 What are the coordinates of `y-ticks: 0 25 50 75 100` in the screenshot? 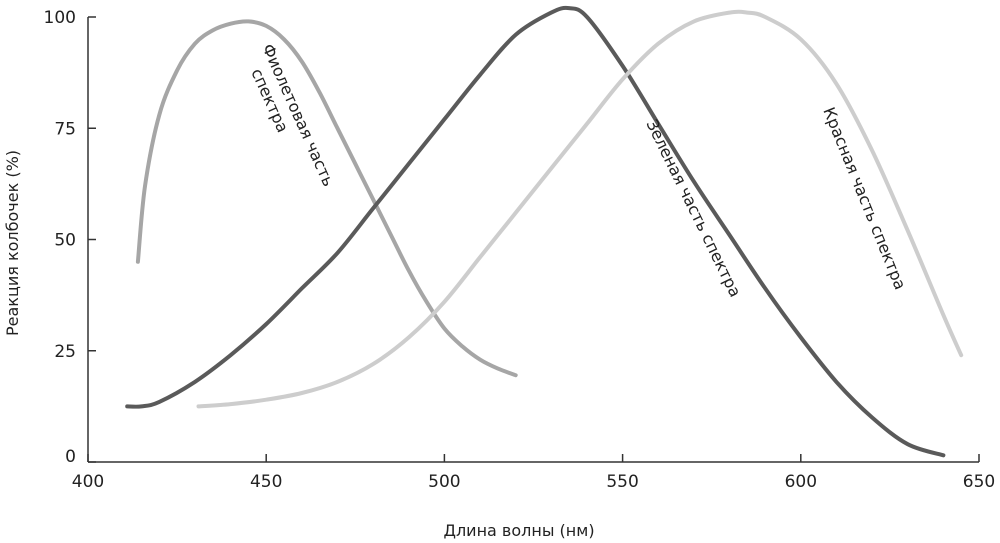 It's located at (70, 237).